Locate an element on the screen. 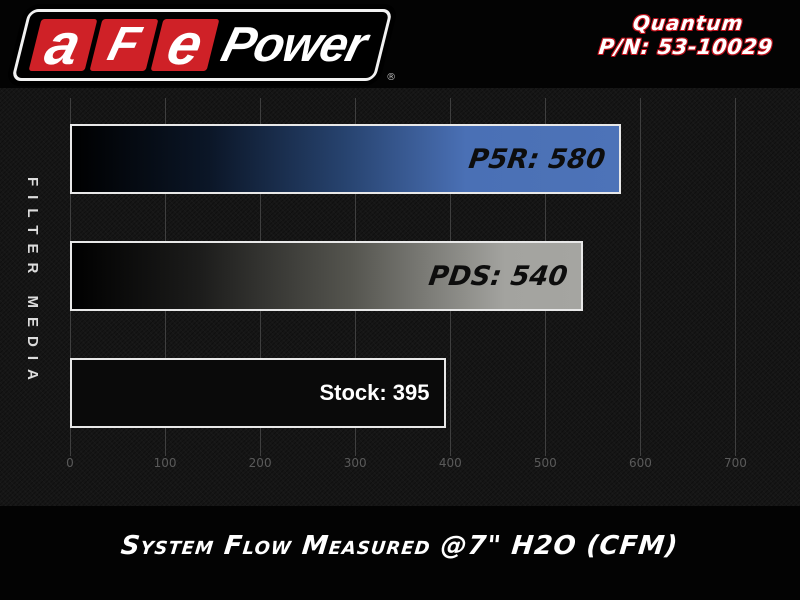 Image resolution: width=800 pixels, height=600 pixels. logo-letter-block: F is located at coordinates (124, 44).